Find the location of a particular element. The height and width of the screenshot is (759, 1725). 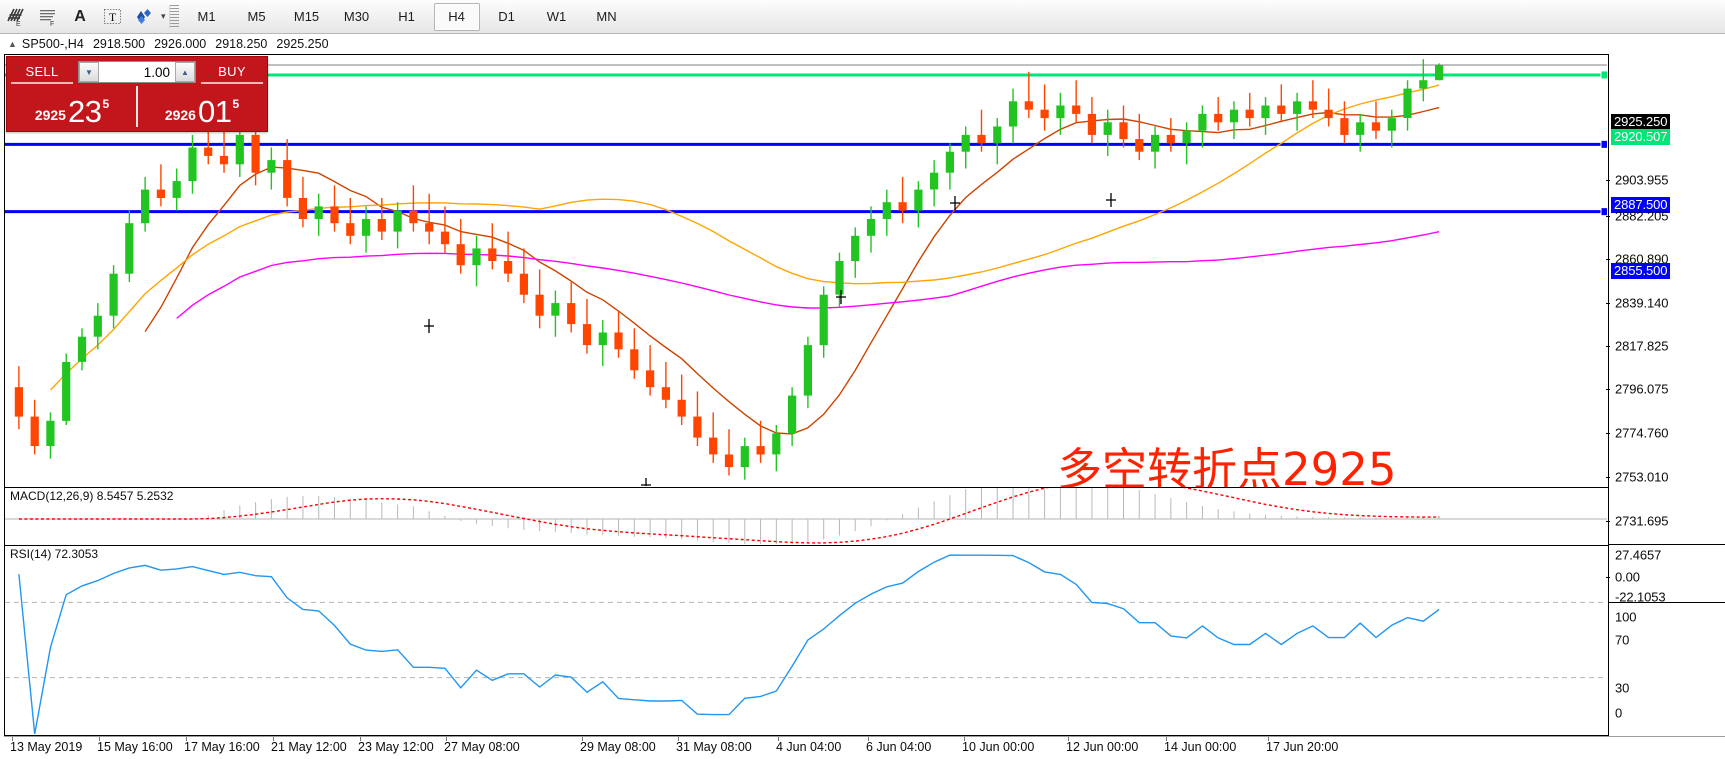

time-tick-label: 29 May 08:00 is located at coordinates (618, 747).